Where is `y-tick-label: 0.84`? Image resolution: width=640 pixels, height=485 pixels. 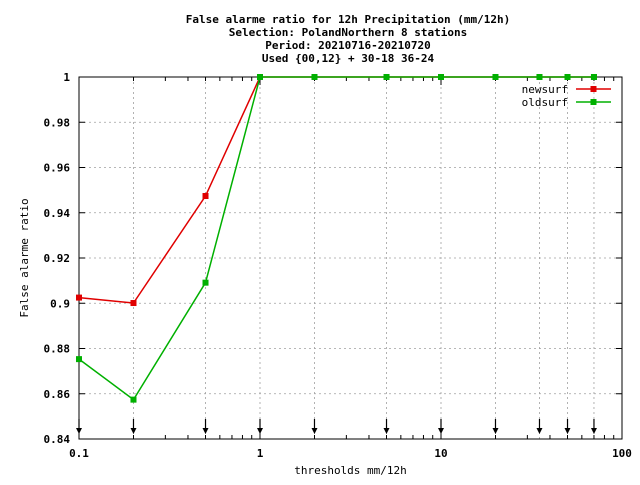 y-tick-label: 0.84 is located at coordinates (57, 439).